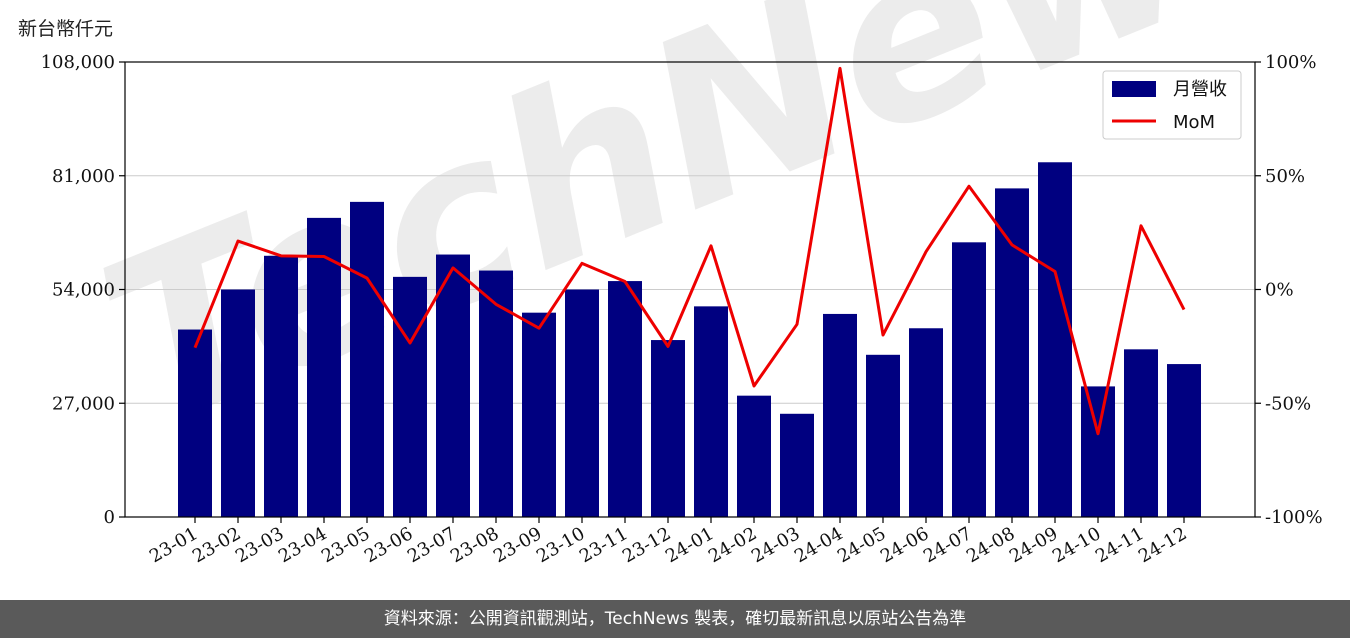 Image resolution: width=1350 pixels, height=638 pixels. Describe the element at coordinates (1119, 545) in the screenshot. I see `x-tick-label: 24-11` at that location.